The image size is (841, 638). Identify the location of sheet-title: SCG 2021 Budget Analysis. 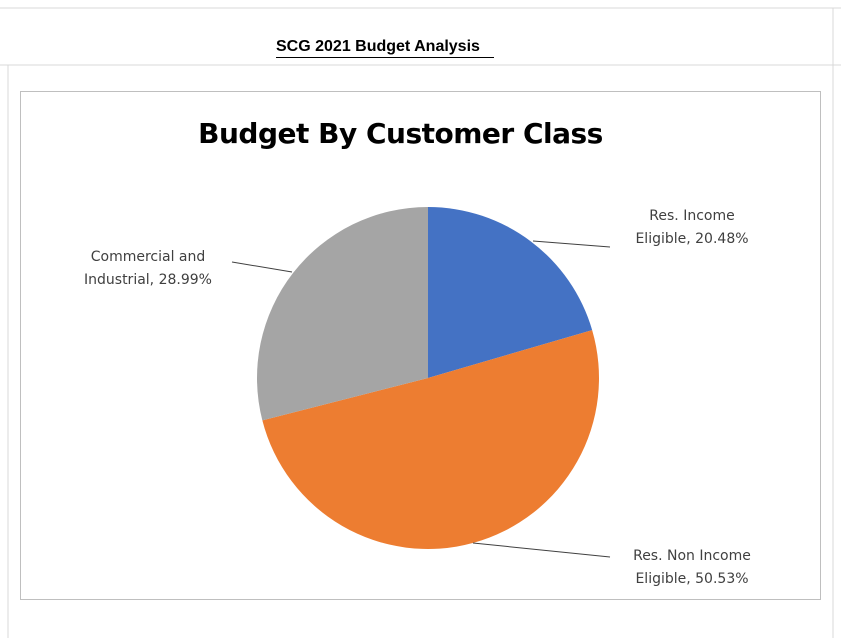
(385, 47).